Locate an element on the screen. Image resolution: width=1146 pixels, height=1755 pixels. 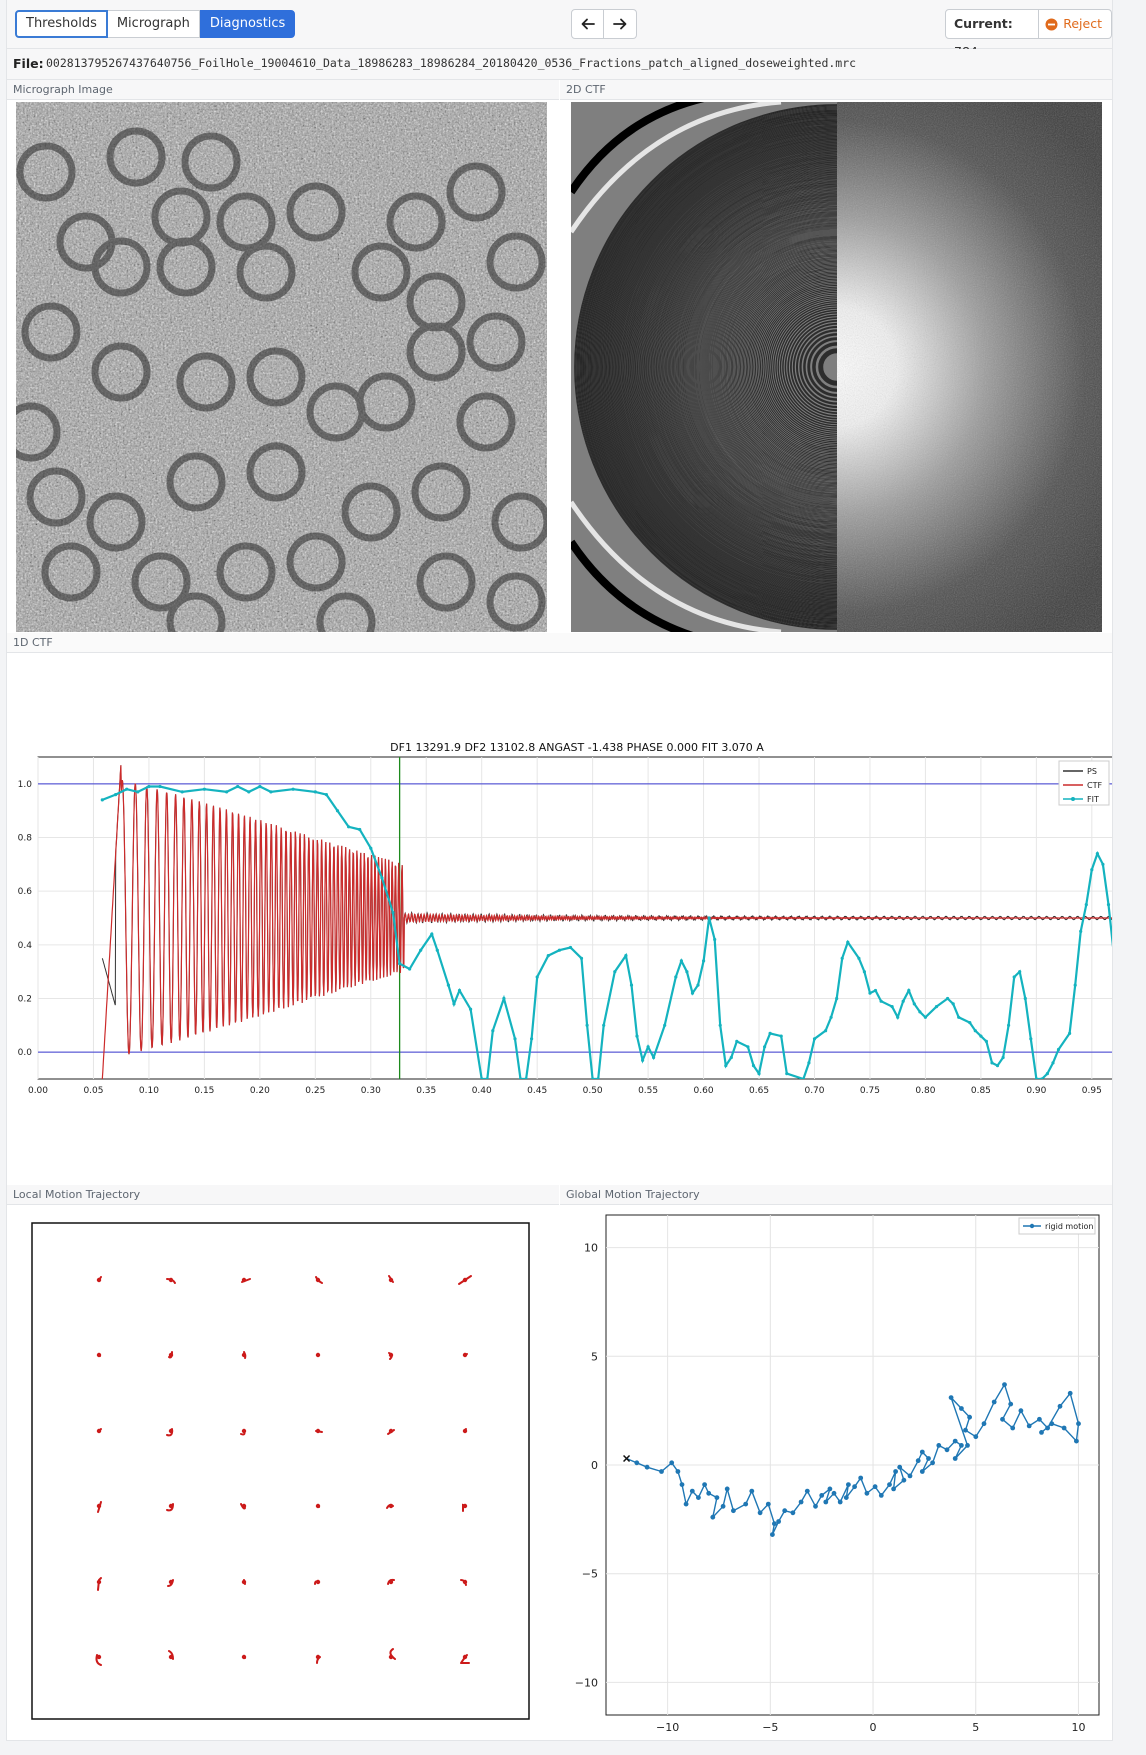
global-motion-chart: −10 −10 −5 −5 0 0 5 5 10 10 rigid motion is located at coordinates (837, 1474).